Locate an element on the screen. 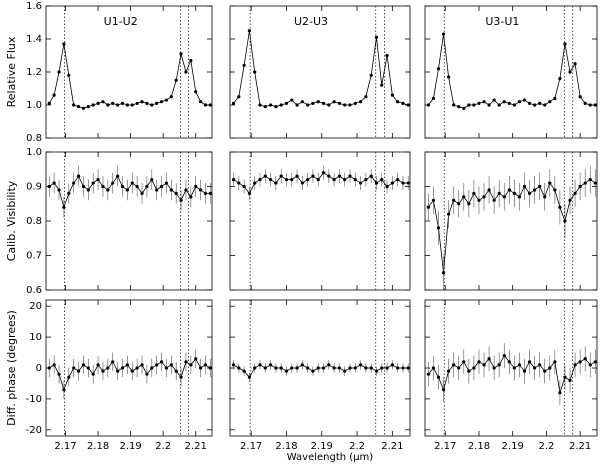 This screenshot has height=467, width=600. y-axis-label: Calib. Visibility is located at coordinates (11, 220).